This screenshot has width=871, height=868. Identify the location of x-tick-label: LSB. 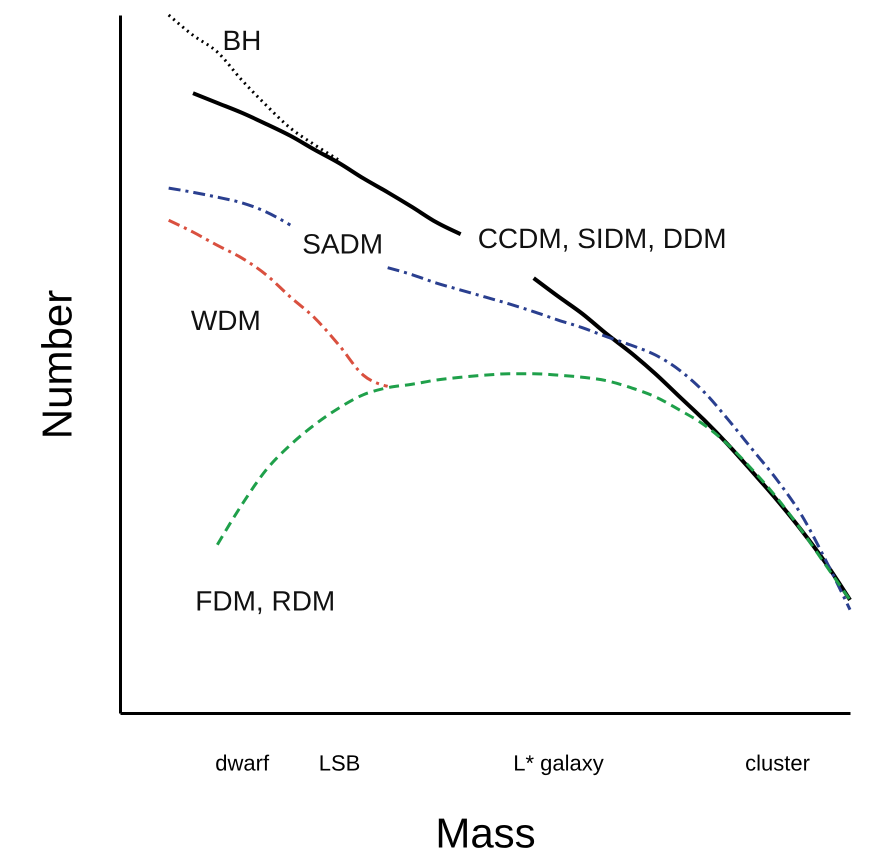
(339, 763).